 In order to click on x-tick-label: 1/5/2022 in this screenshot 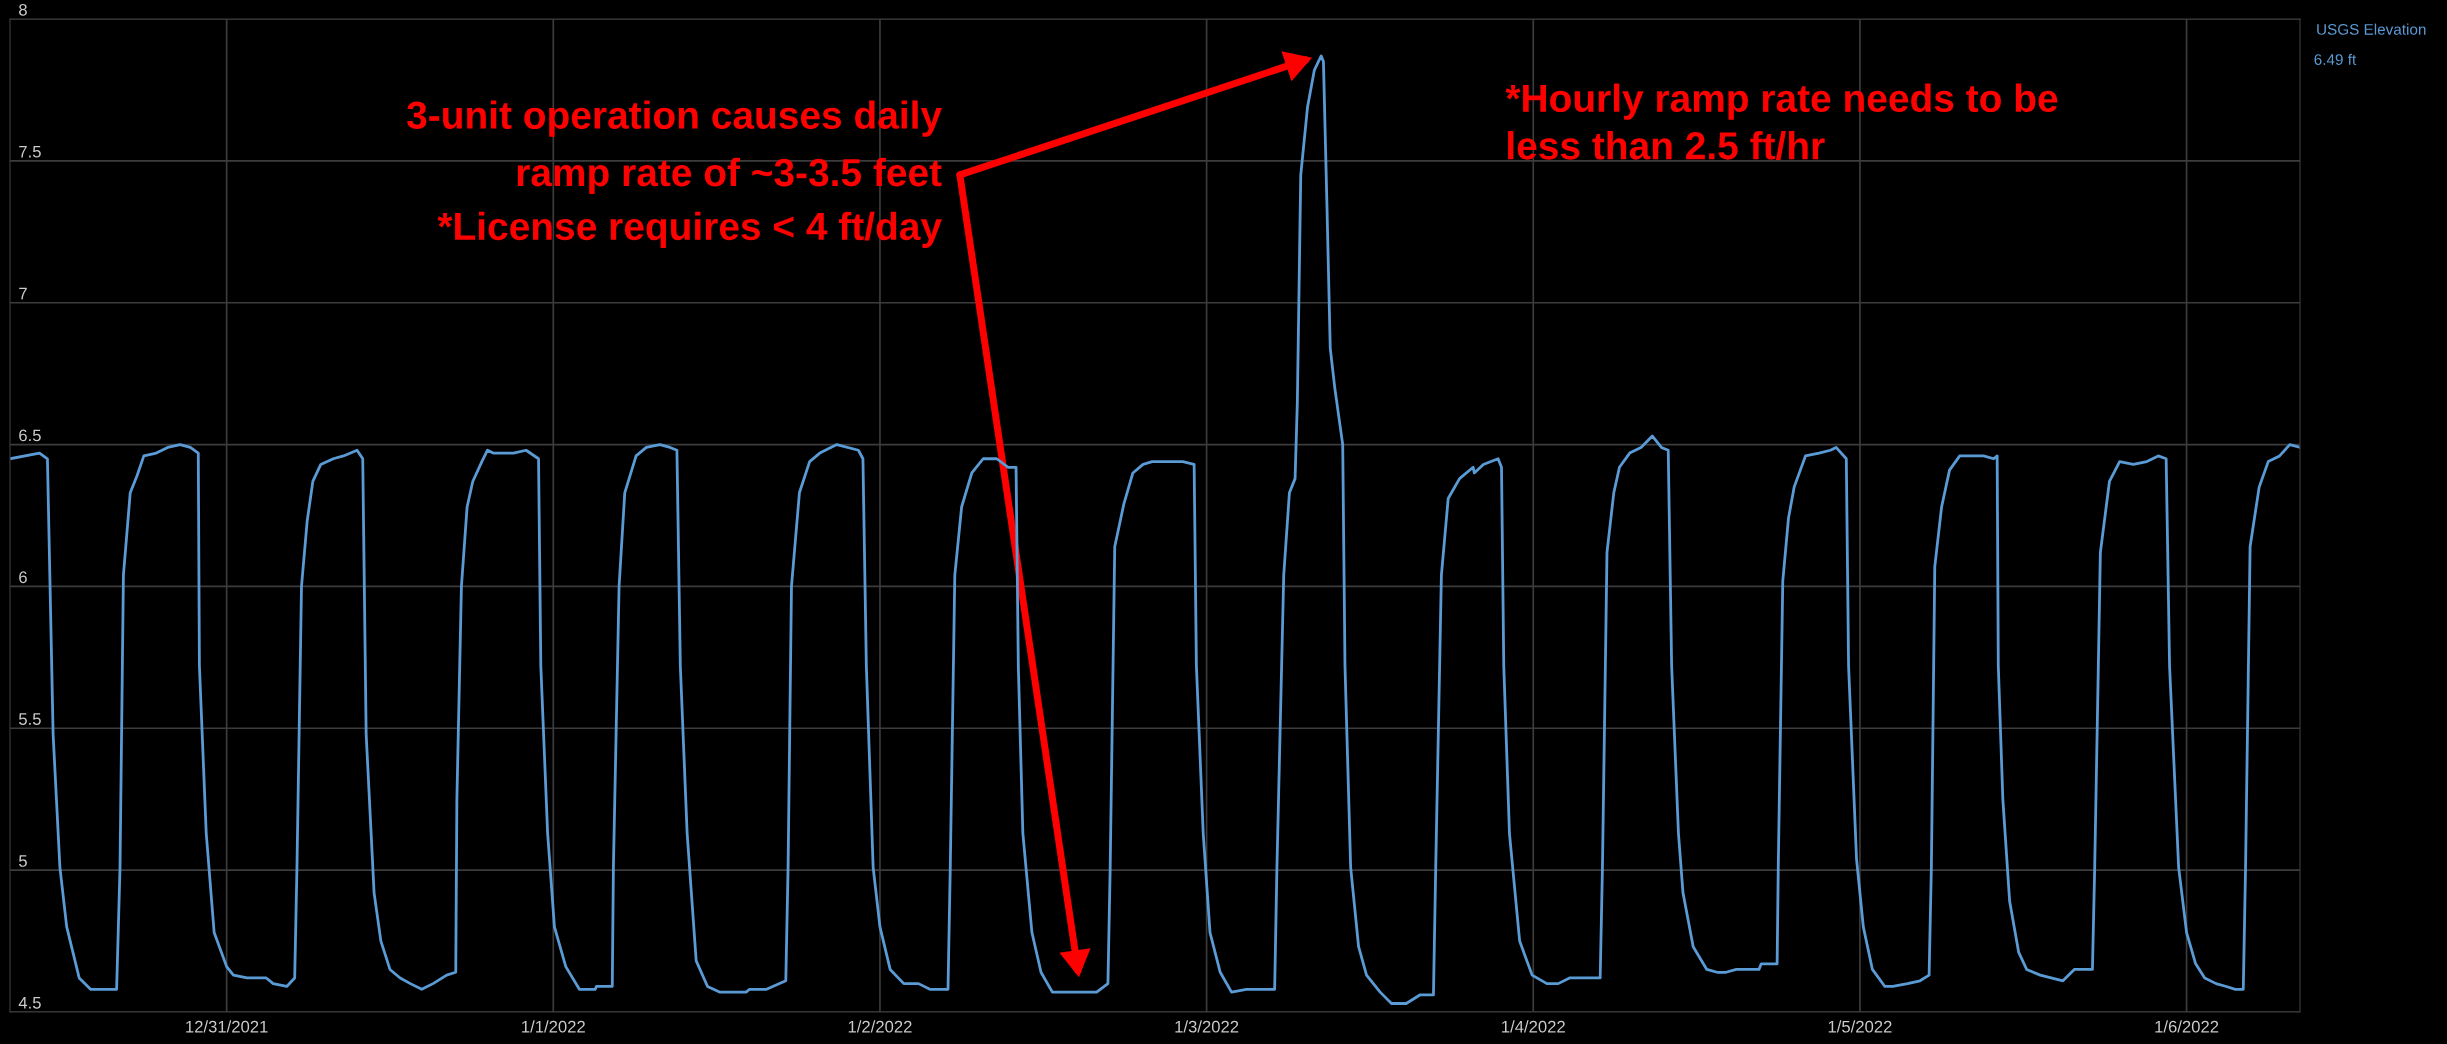, I will do `click(1860, 1026)`.